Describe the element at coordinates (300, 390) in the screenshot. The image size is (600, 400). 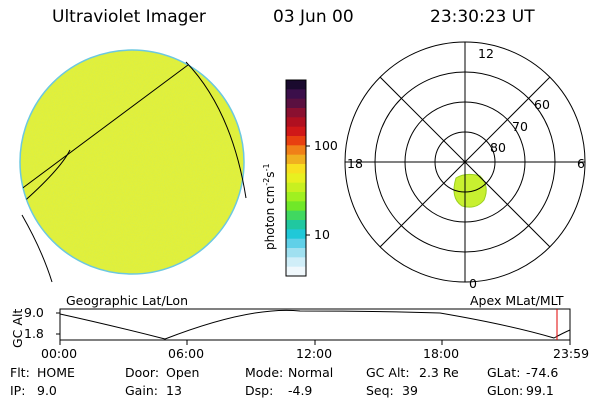
I see `status-dsp-value: -4.9` at that location.